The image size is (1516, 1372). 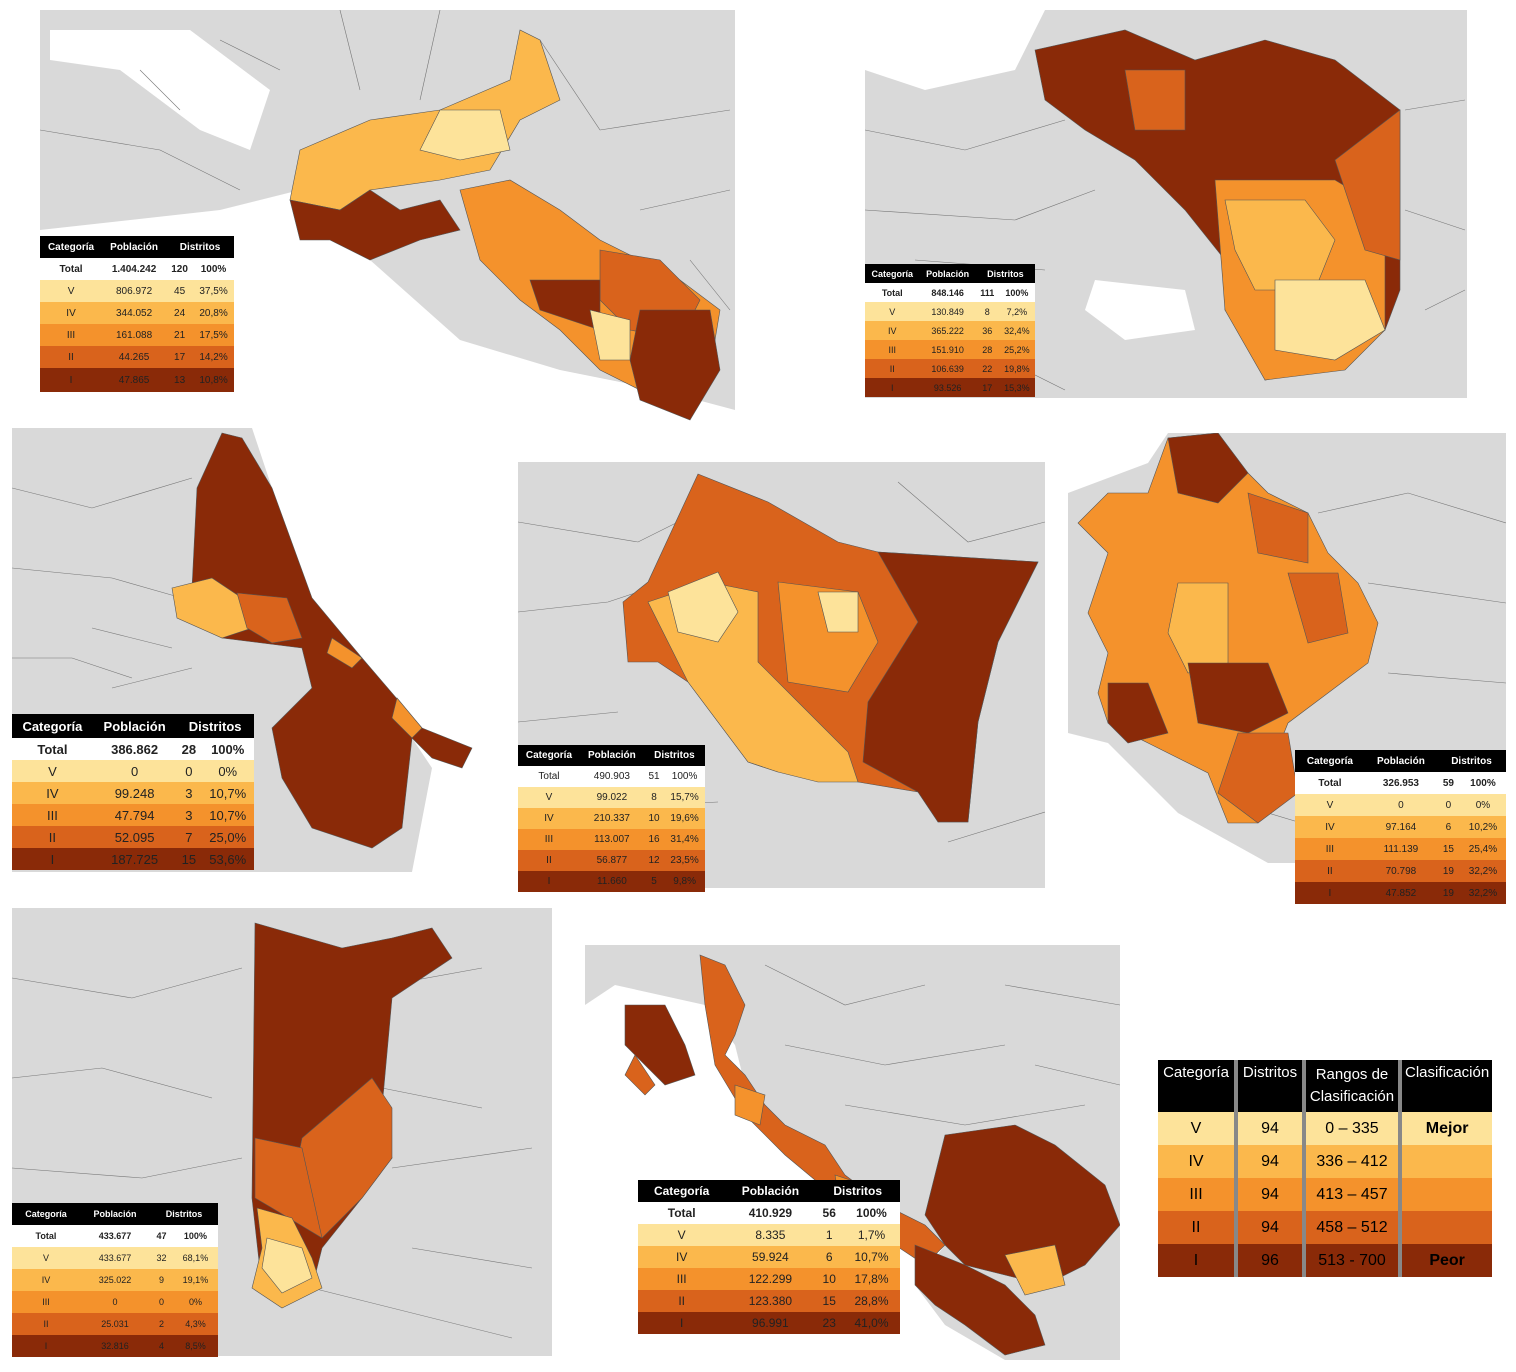 I want to click on row-poblacion: 161.088, so click(x=134, y=335).